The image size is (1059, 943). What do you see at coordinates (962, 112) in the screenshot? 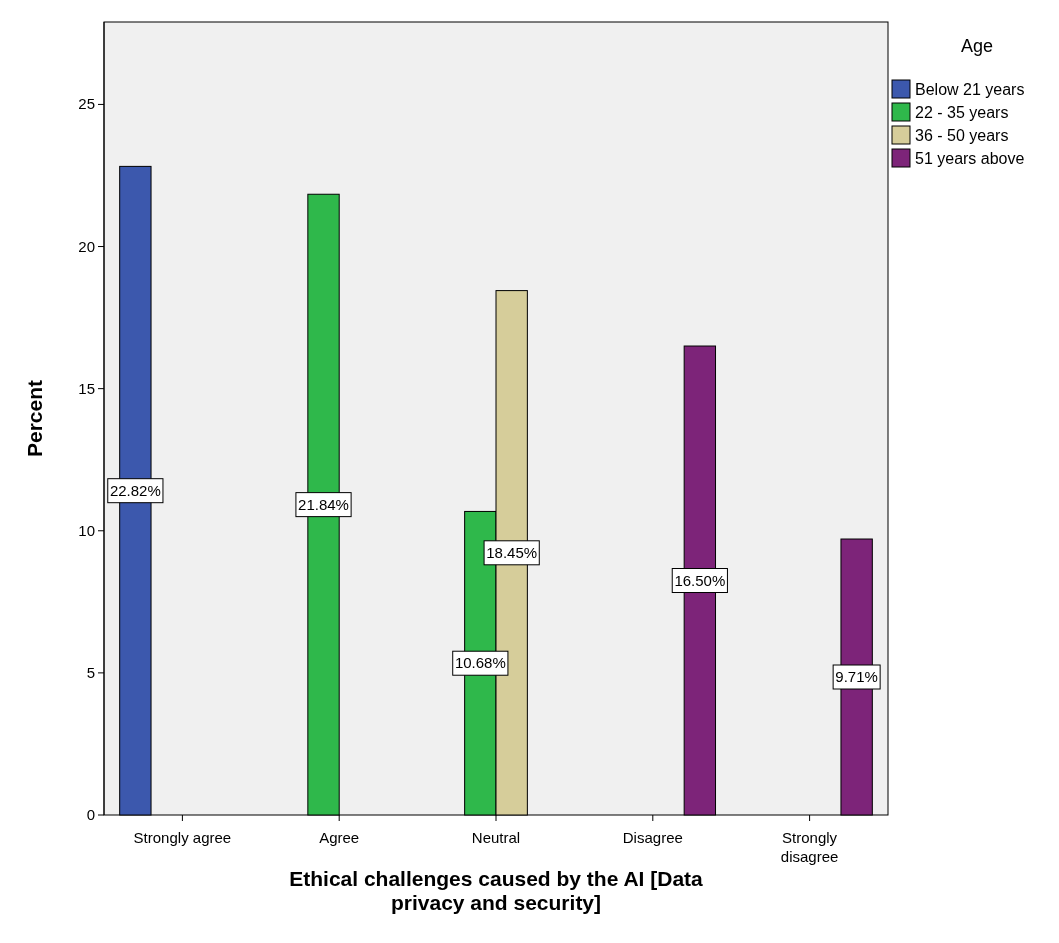
I see `legend-label: 22 - 35 years` at bounding box center [962, 112].